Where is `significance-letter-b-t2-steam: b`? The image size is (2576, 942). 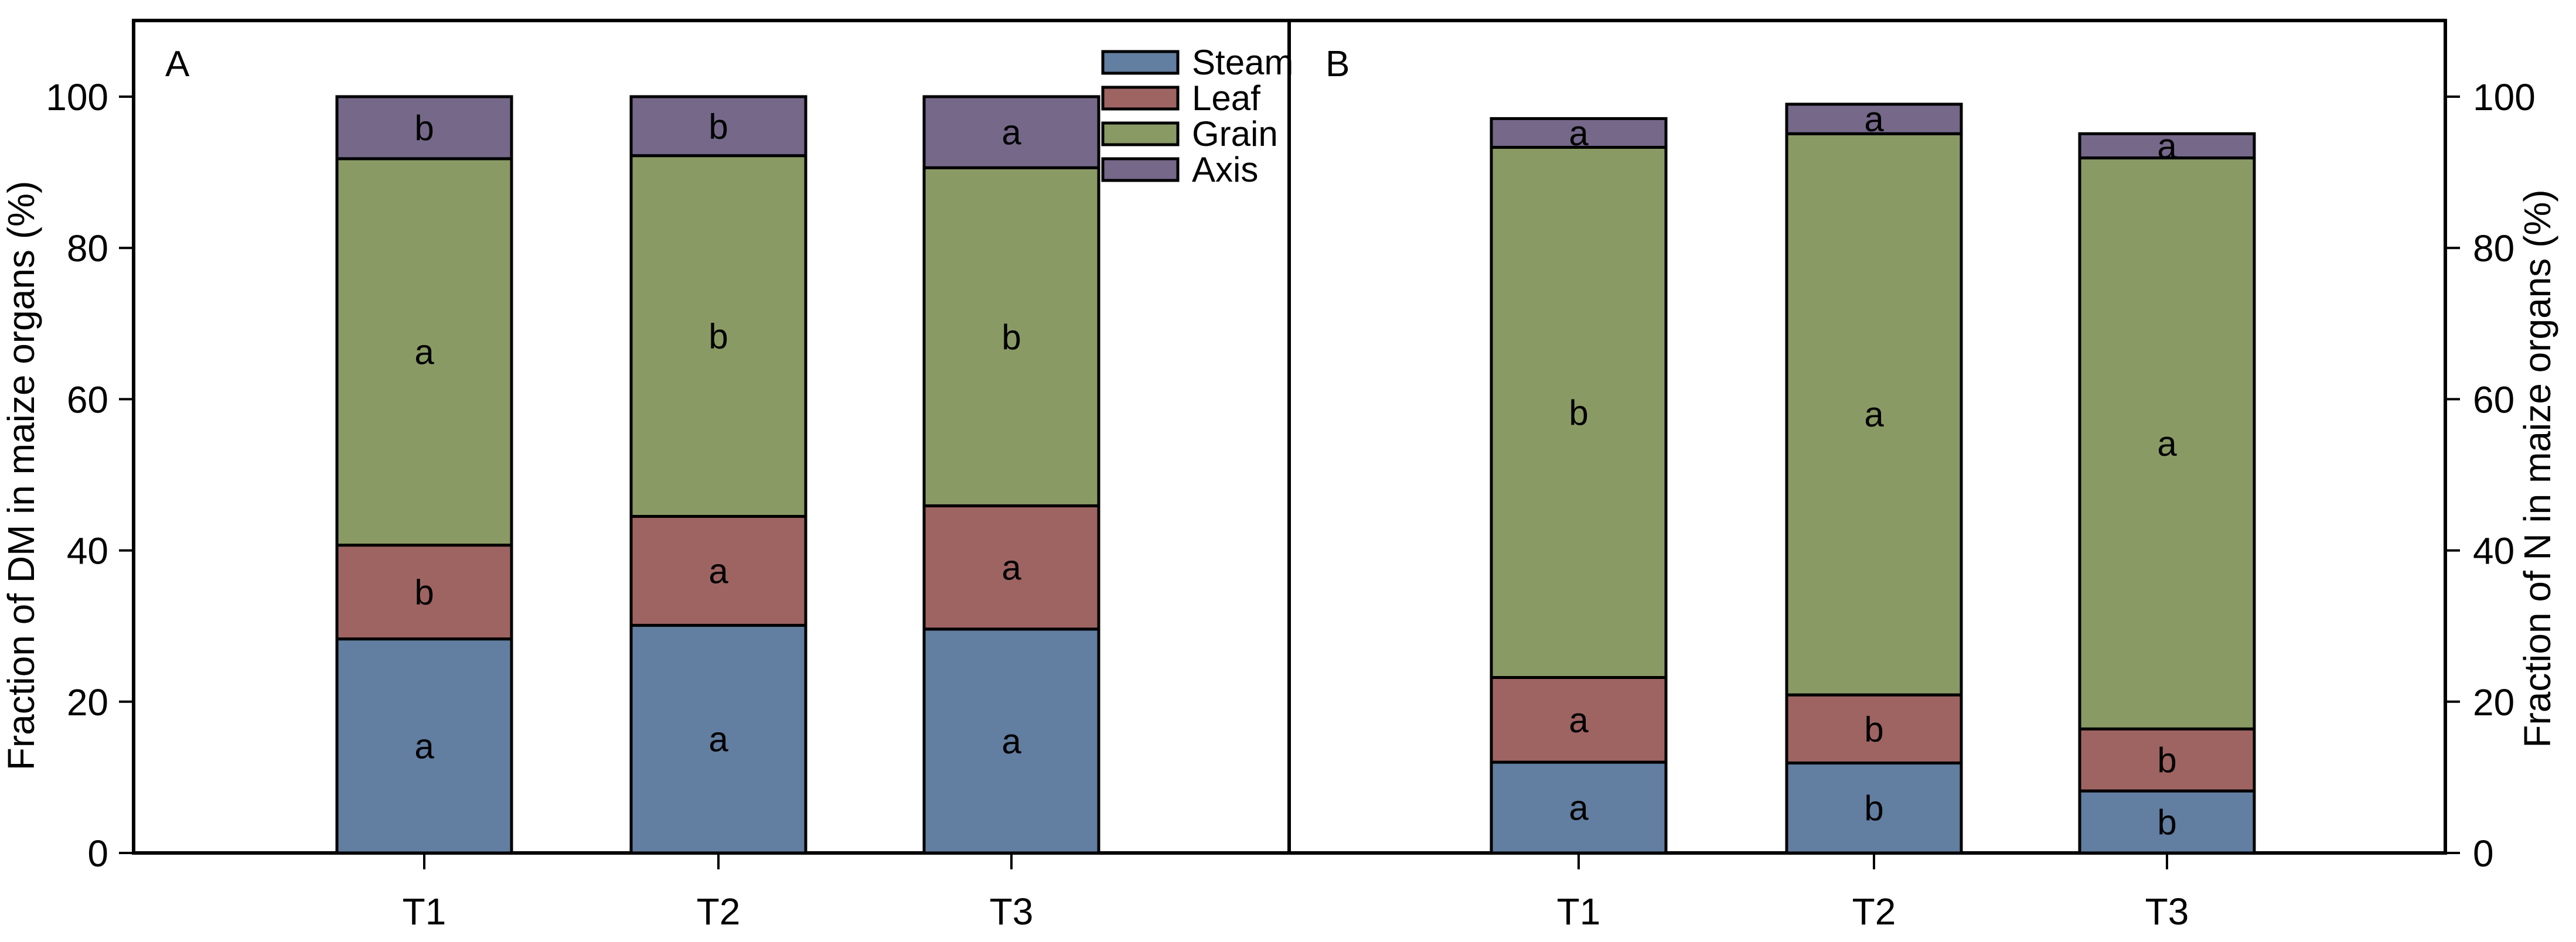
significance-letter-b-t2-steam: b is located at coordinates (1873, 808).